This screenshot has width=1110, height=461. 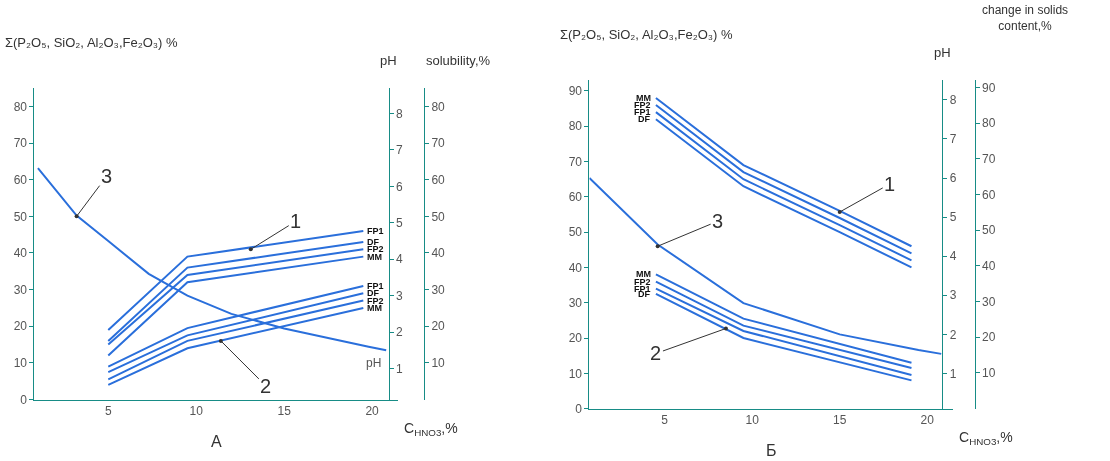 What do you see at coordinates (216, 441) in the screenshot?
I see `text: А` at bounding box center [216, 441].